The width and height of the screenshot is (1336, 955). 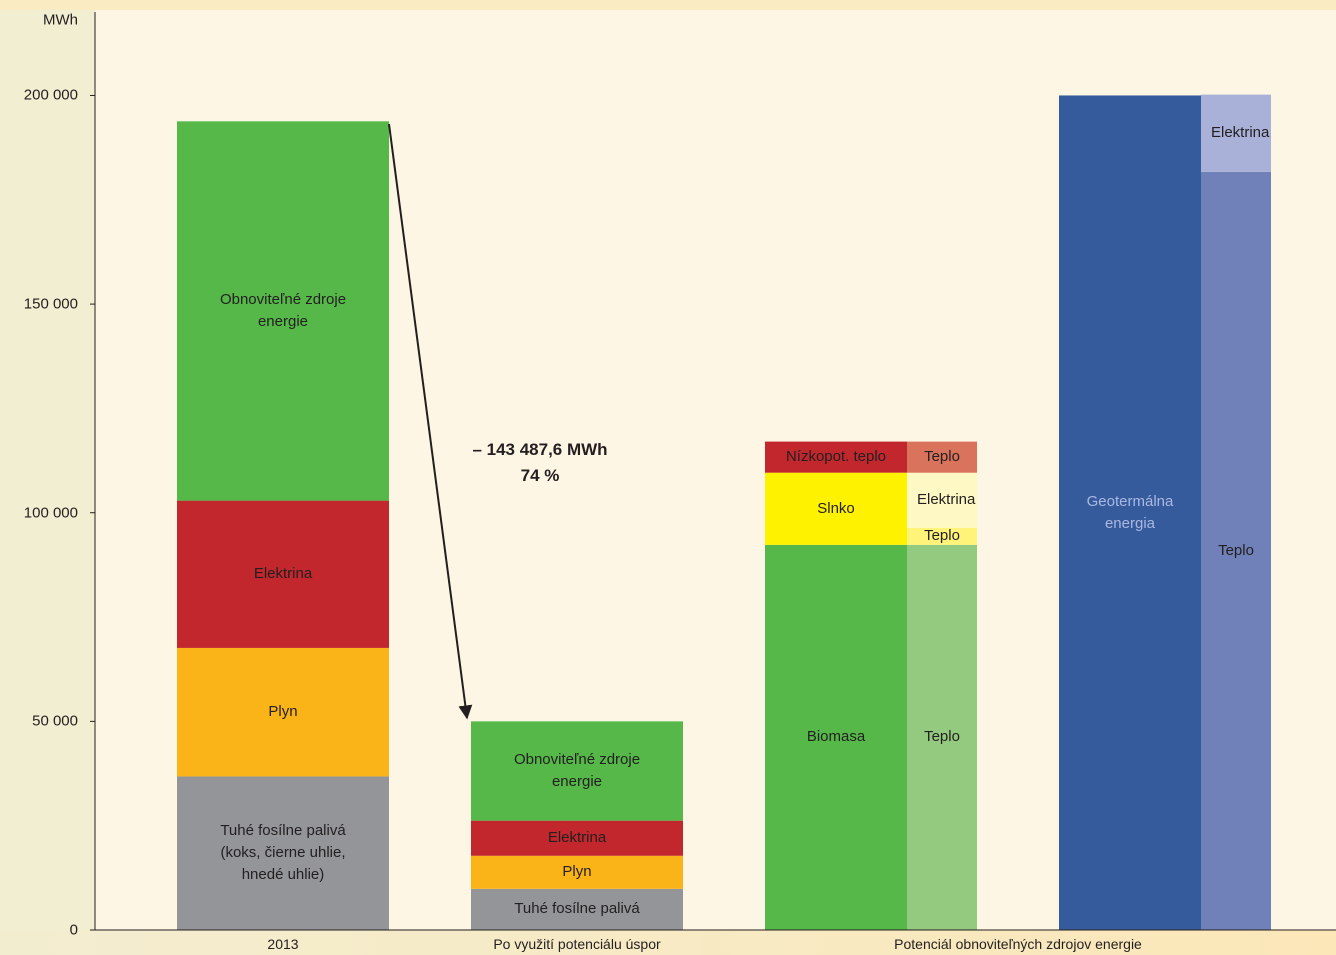 I want to click on annotation: 74 %, so click(x=540, y=475).